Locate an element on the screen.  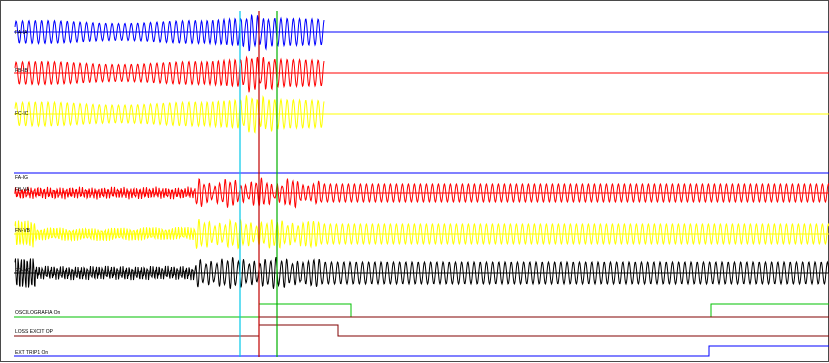
waveform-fn-vb is located at coordinates (421, 234).